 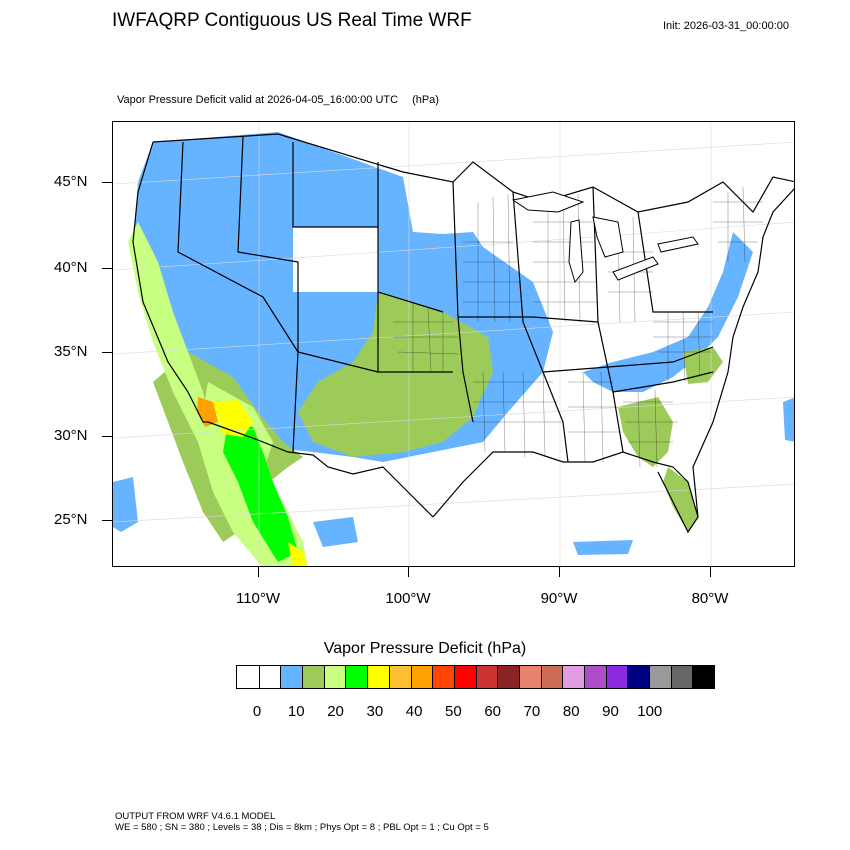 What do you see at coordinates (292, 20) in the screenshot?
I see `map-title: IWFAQRP Contiguous US Real Time WRF` at bounding box center [292, 20].